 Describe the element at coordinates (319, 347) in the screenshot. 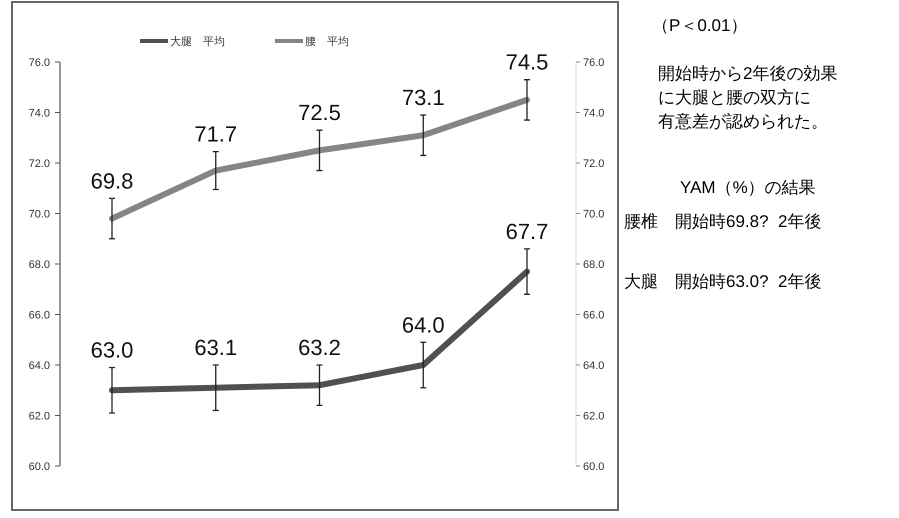

I see `data-label: 63.2` at that location.